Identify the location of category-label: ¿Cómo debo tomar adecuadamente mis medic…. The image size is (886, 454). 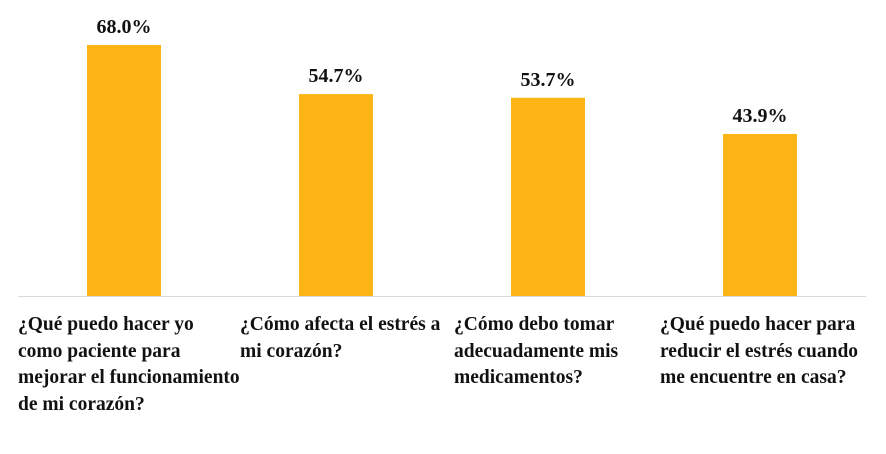
(536, 351).